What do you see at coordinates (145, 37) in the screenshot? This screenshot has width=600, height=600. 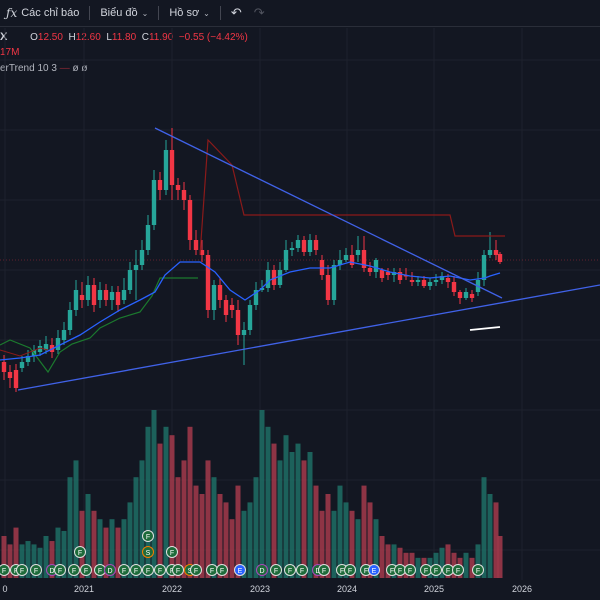 I see `close-key: C` at bounding box center [145, 37].